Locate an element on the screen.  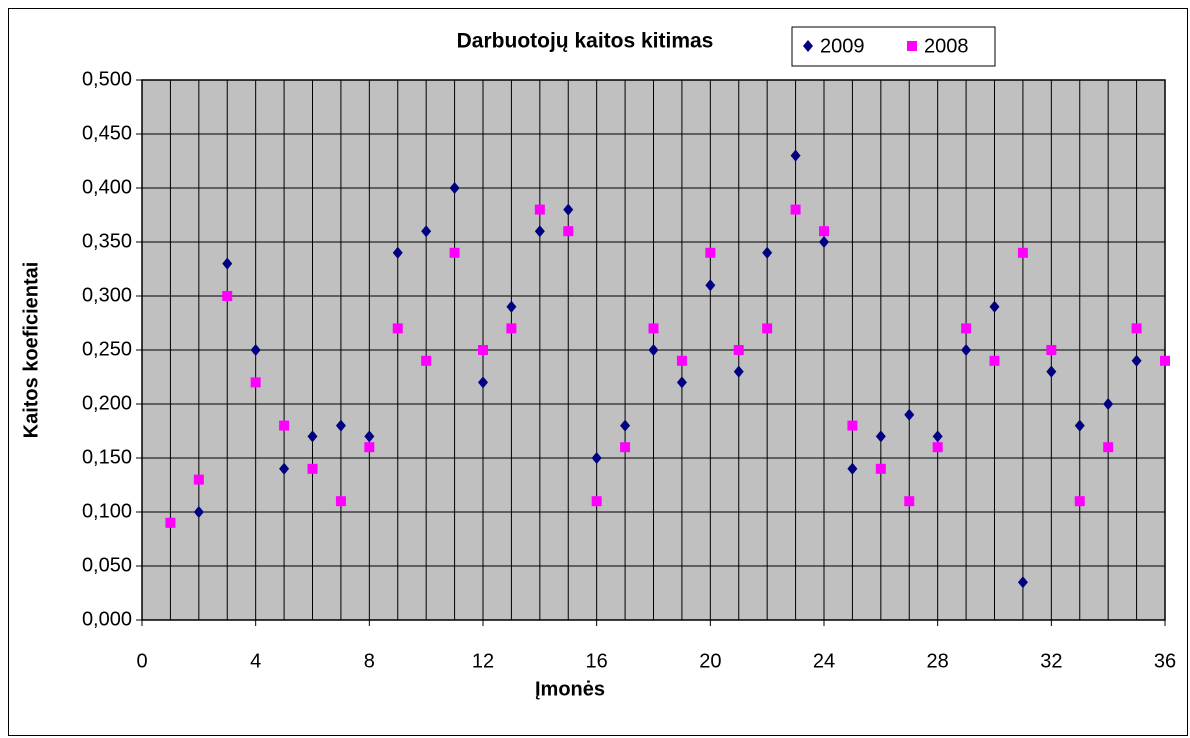
legend-box is located at coordinates (893, 46).